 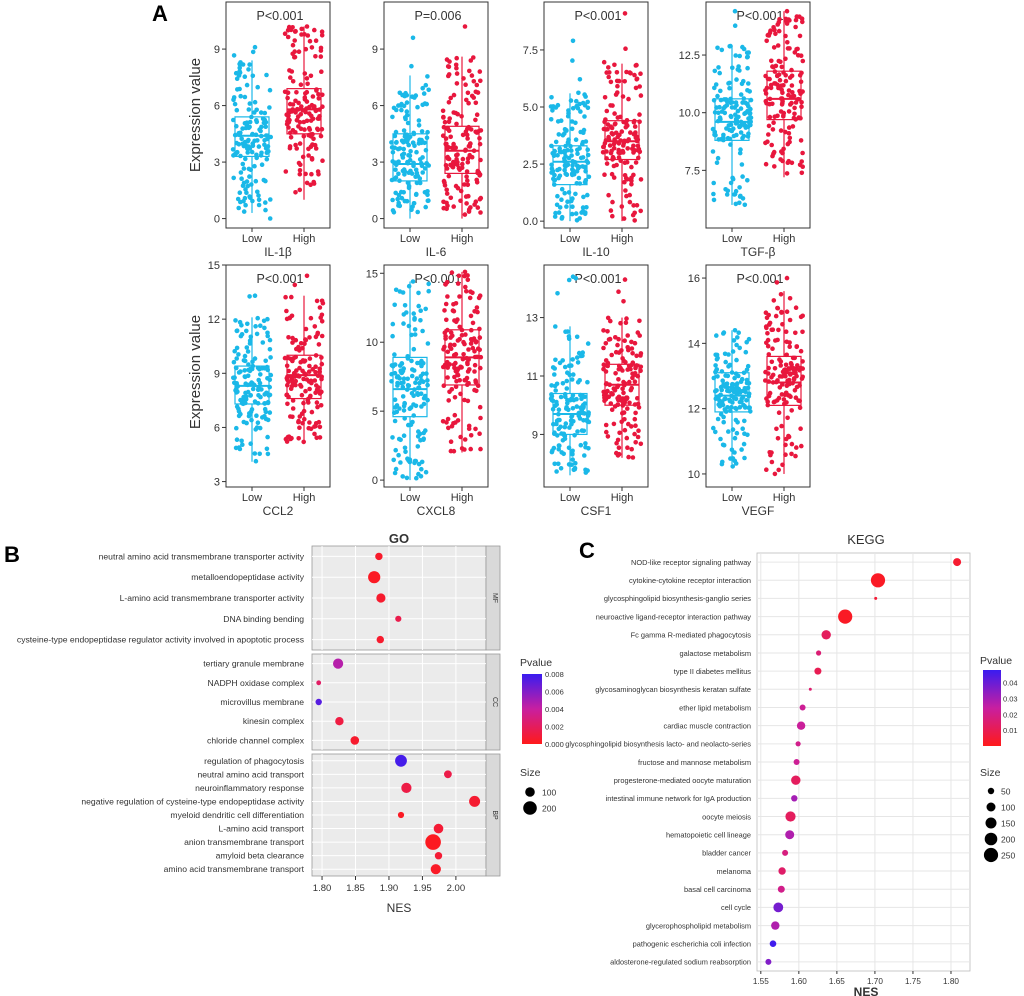 What do you see at coordinates (237, 815) in the screenshot?
I see `term-label: myeloid dendritic cell differentiation` at bounding box center [237, 815].